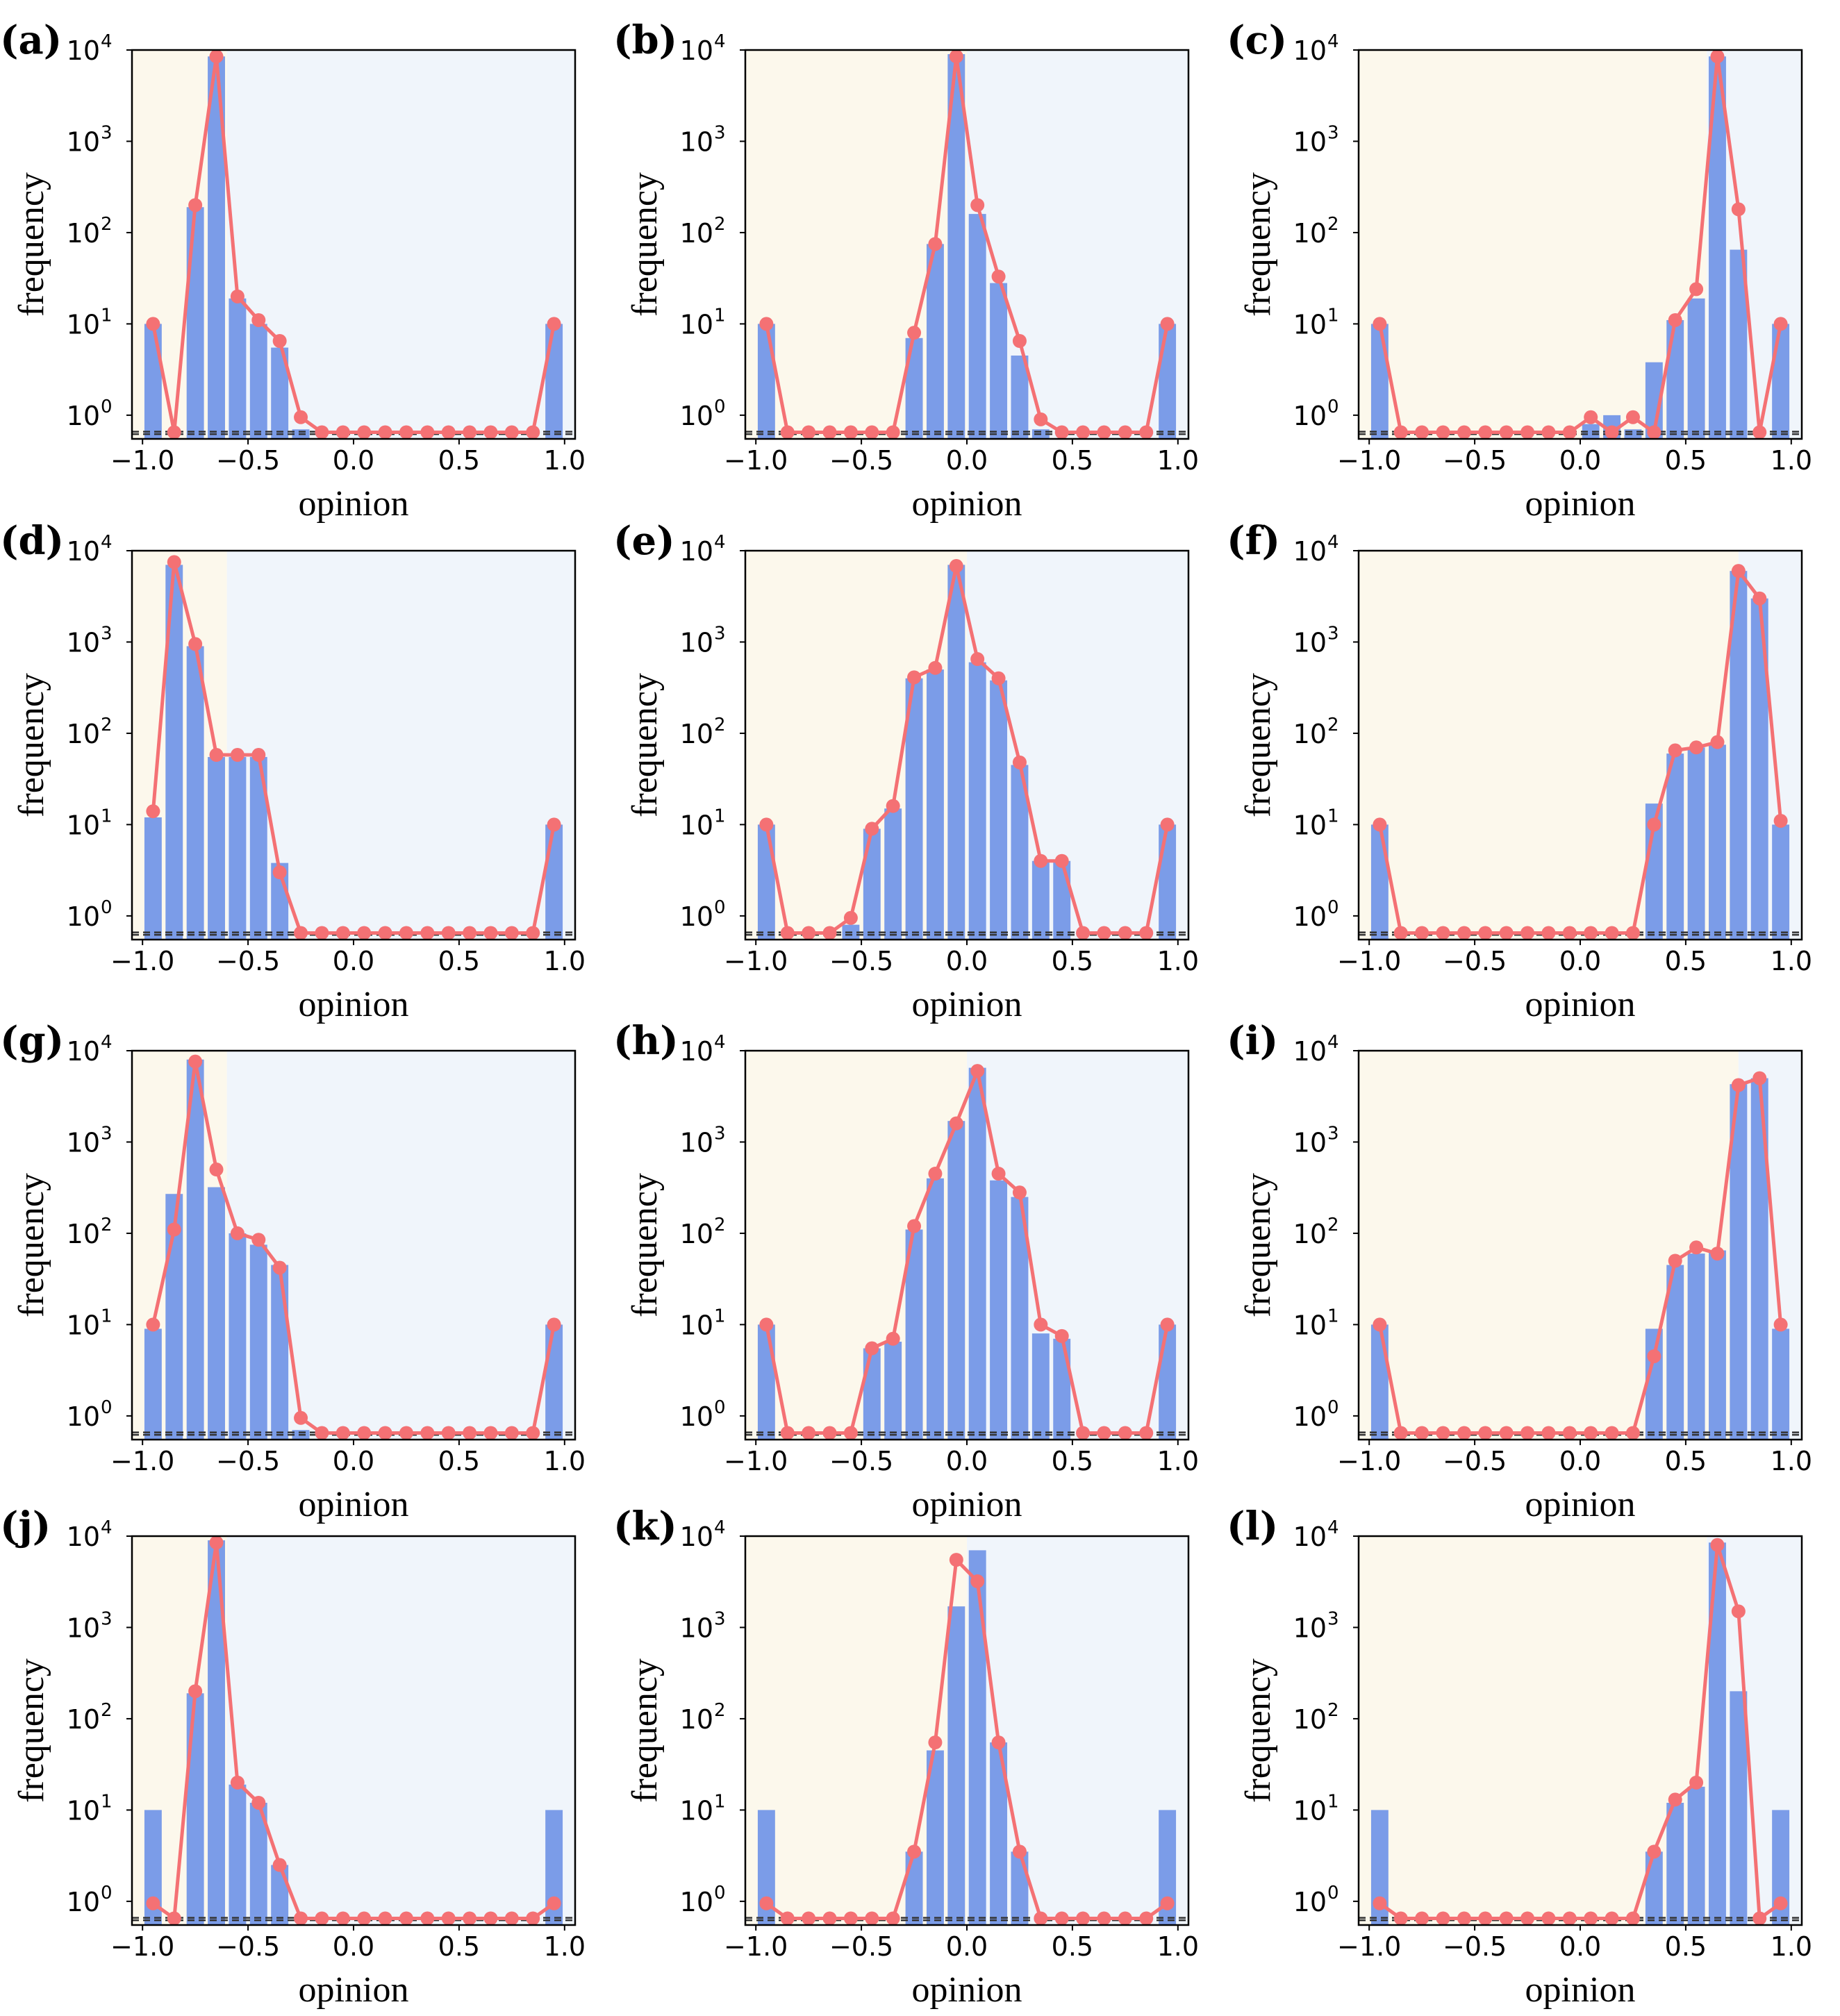 The image size is (1840, 2016). Describe the element at coordinates (644, 541) in the screenshot. I see `panel-letter: (e)` at that location.